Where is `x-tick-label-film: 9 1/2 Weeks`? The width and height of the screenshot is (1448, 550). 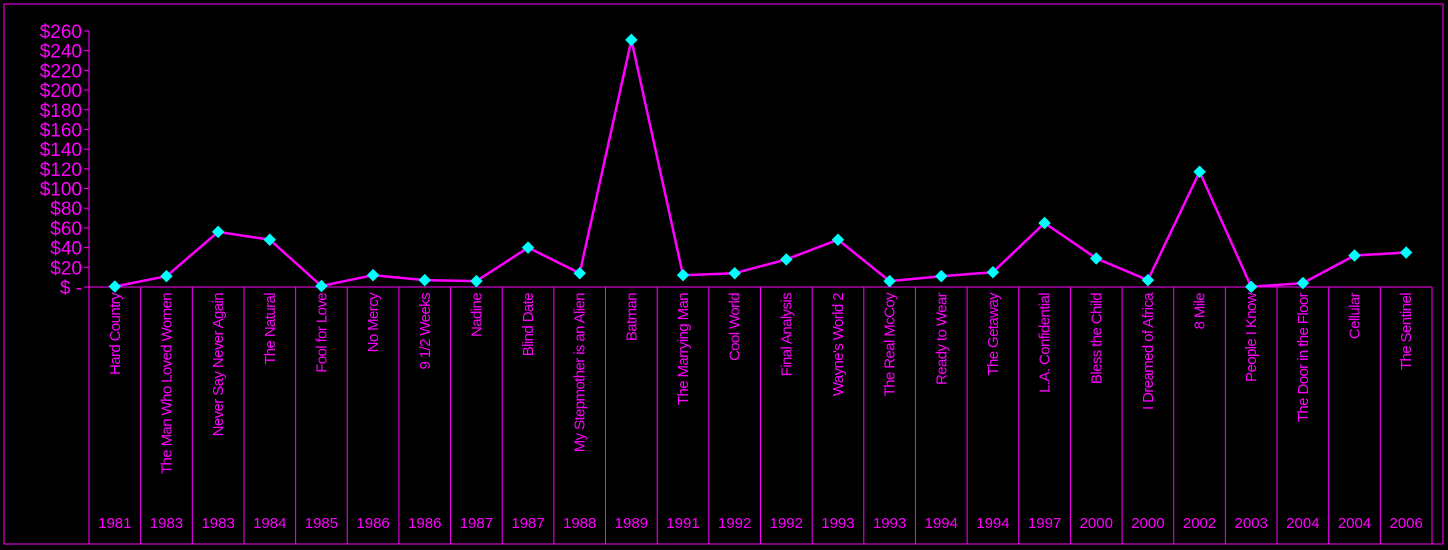
x-tick-label-film: 9 1/2 Weeks is located at coordinates (425, 331).